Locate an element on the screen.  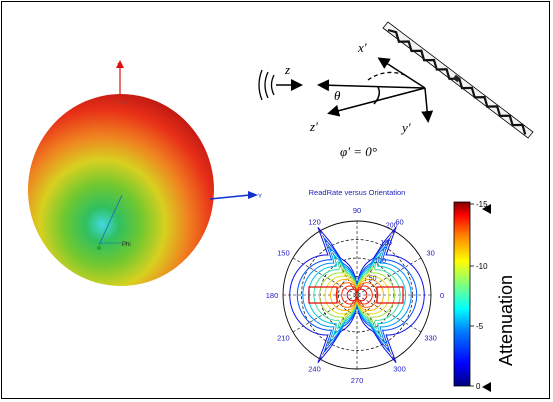
z-axis-arrowhead is located at coordinates (120, 64).